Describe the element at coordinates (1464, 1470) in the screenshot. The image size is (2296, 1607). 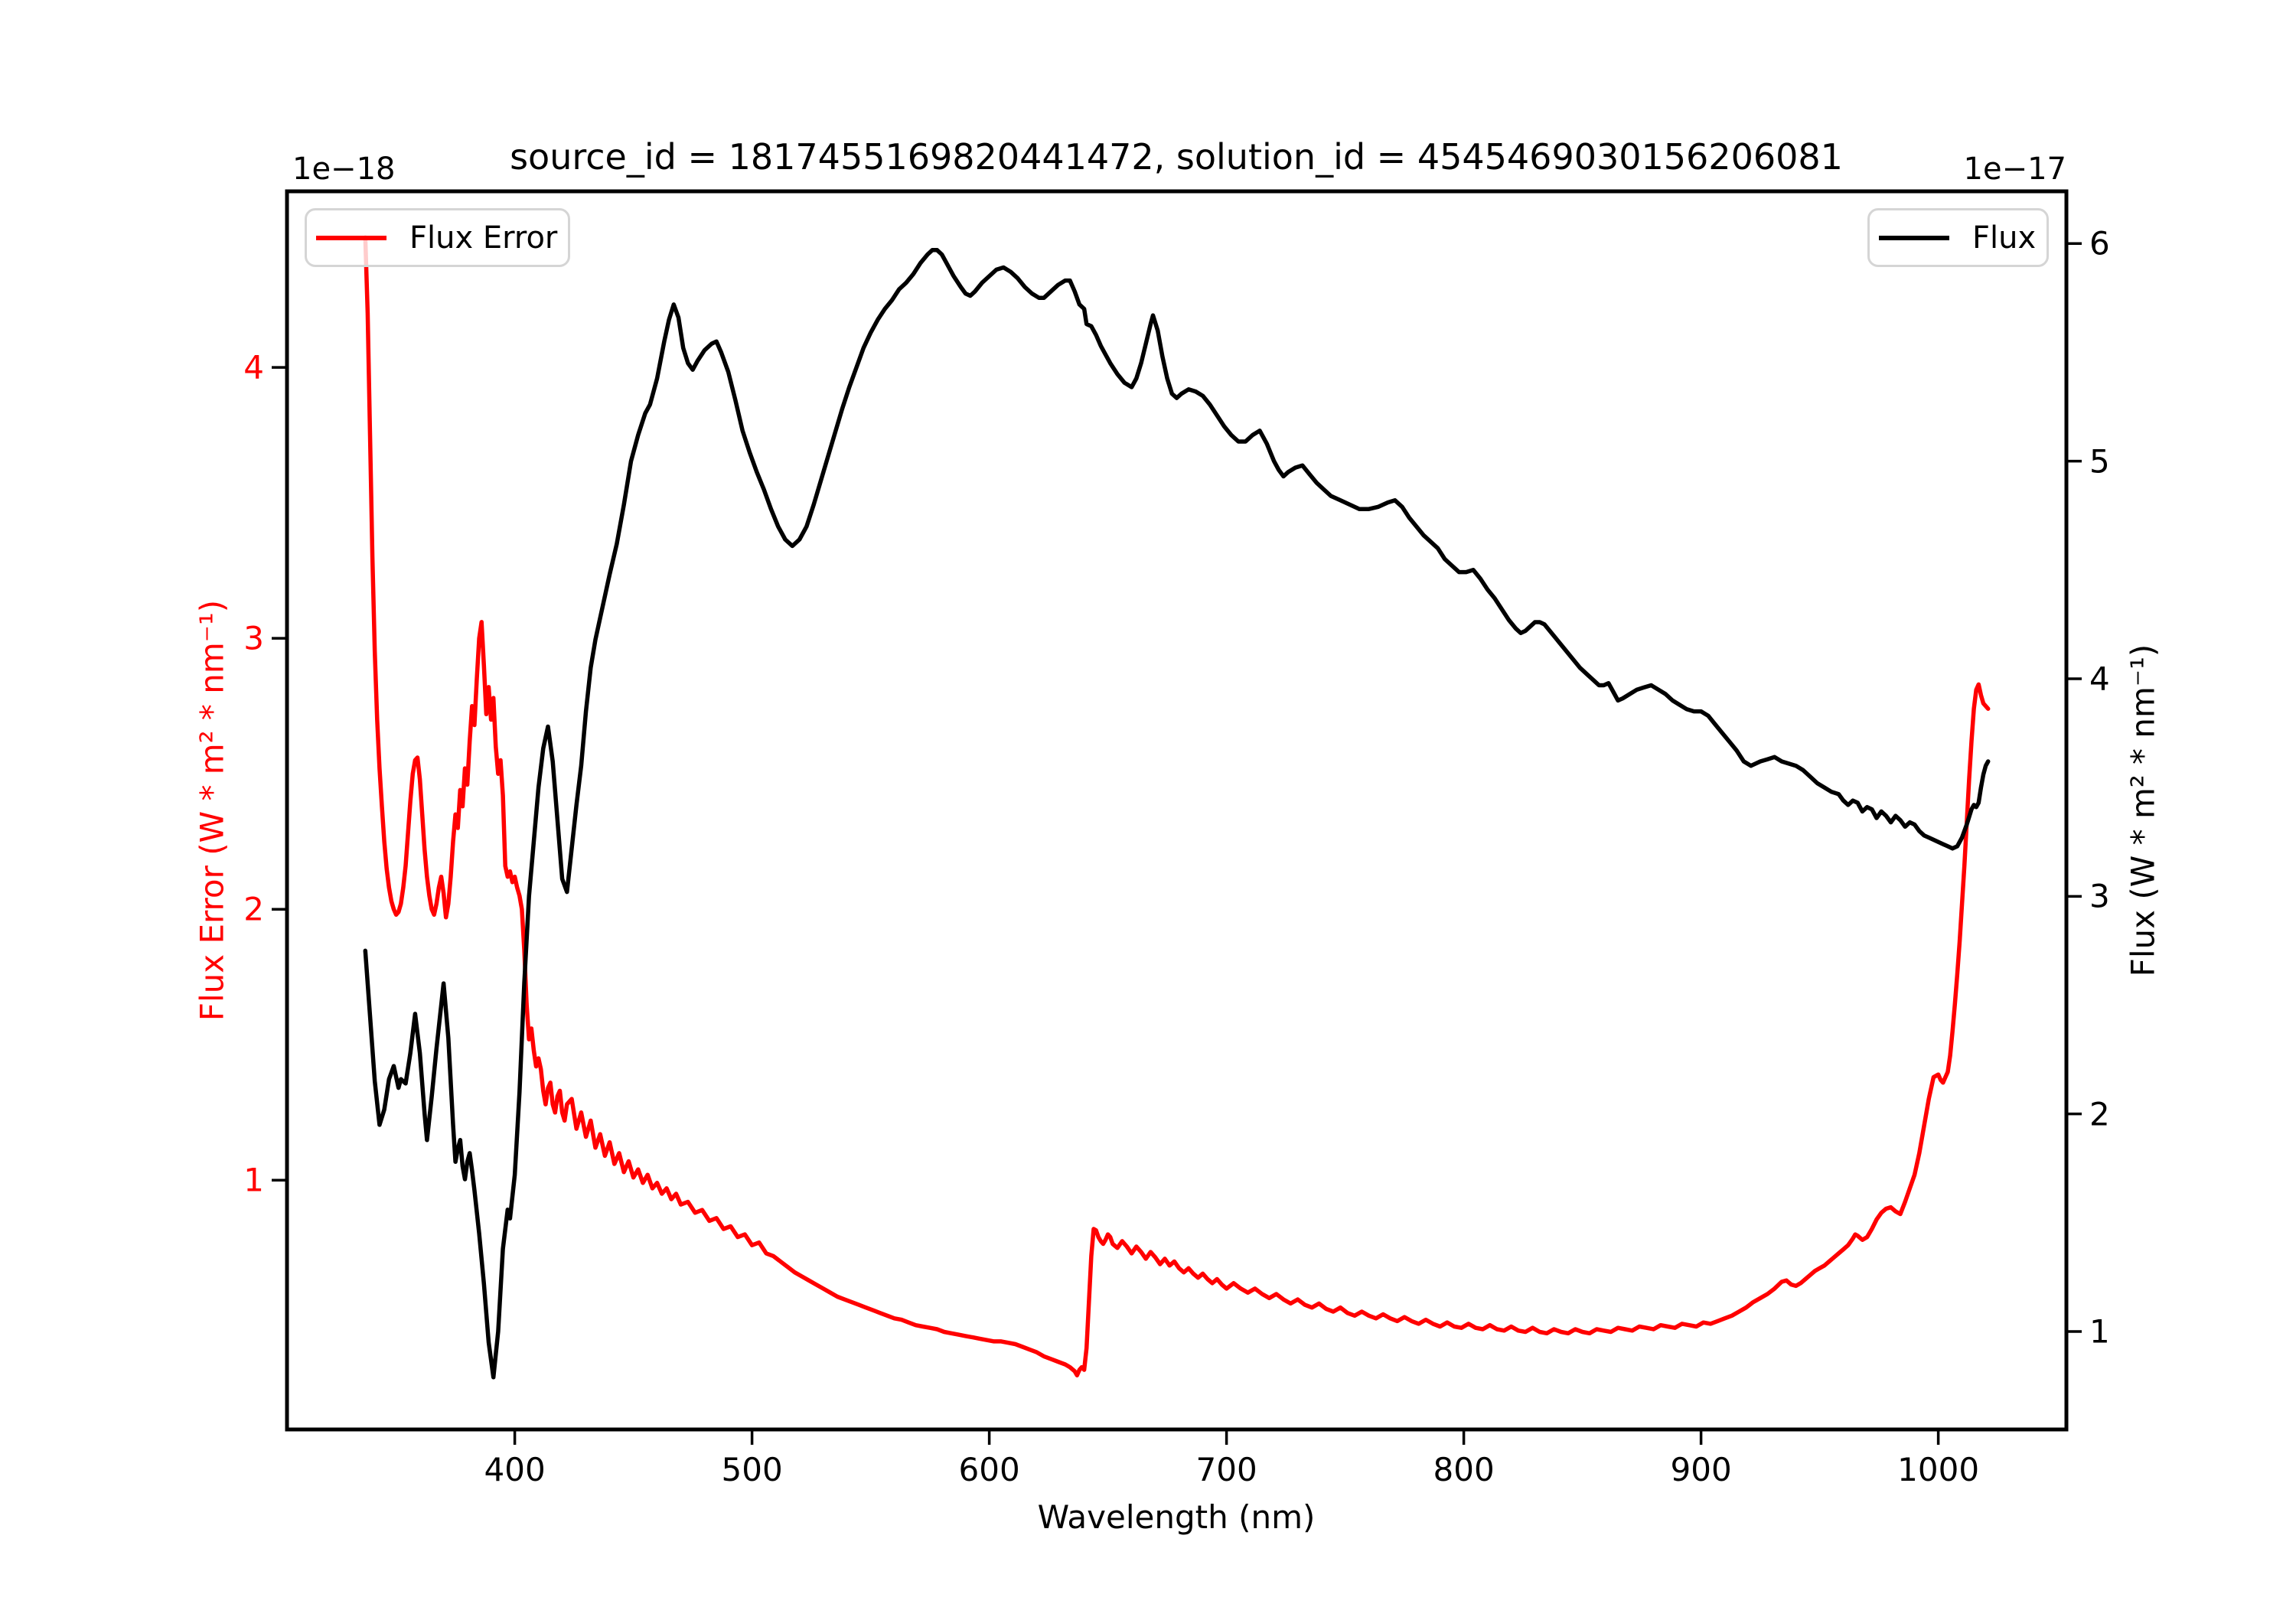
I see `x-tick-label: 800` at that location.